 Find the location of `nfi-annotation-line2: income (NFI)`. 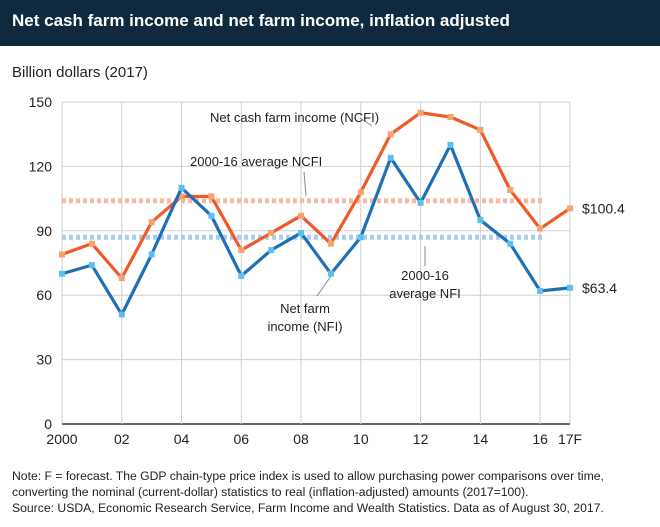

nfi-annotation-line2: income (NFI) is located at coordinates (304, 326).